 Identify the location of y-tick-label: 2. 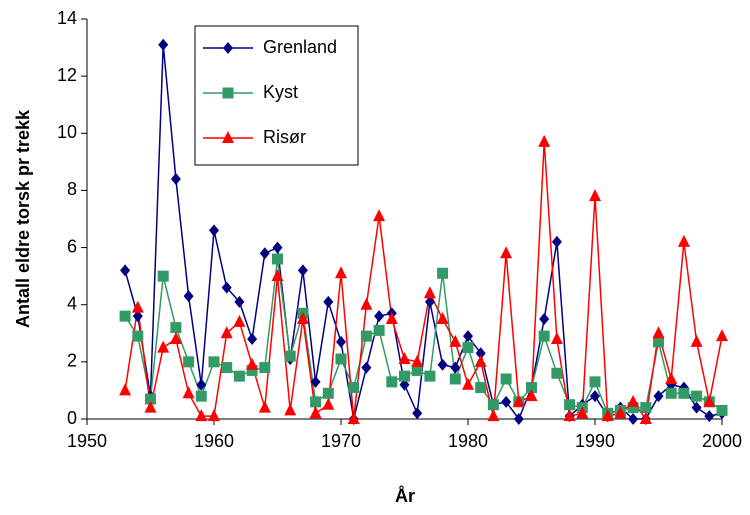
(72, 361).